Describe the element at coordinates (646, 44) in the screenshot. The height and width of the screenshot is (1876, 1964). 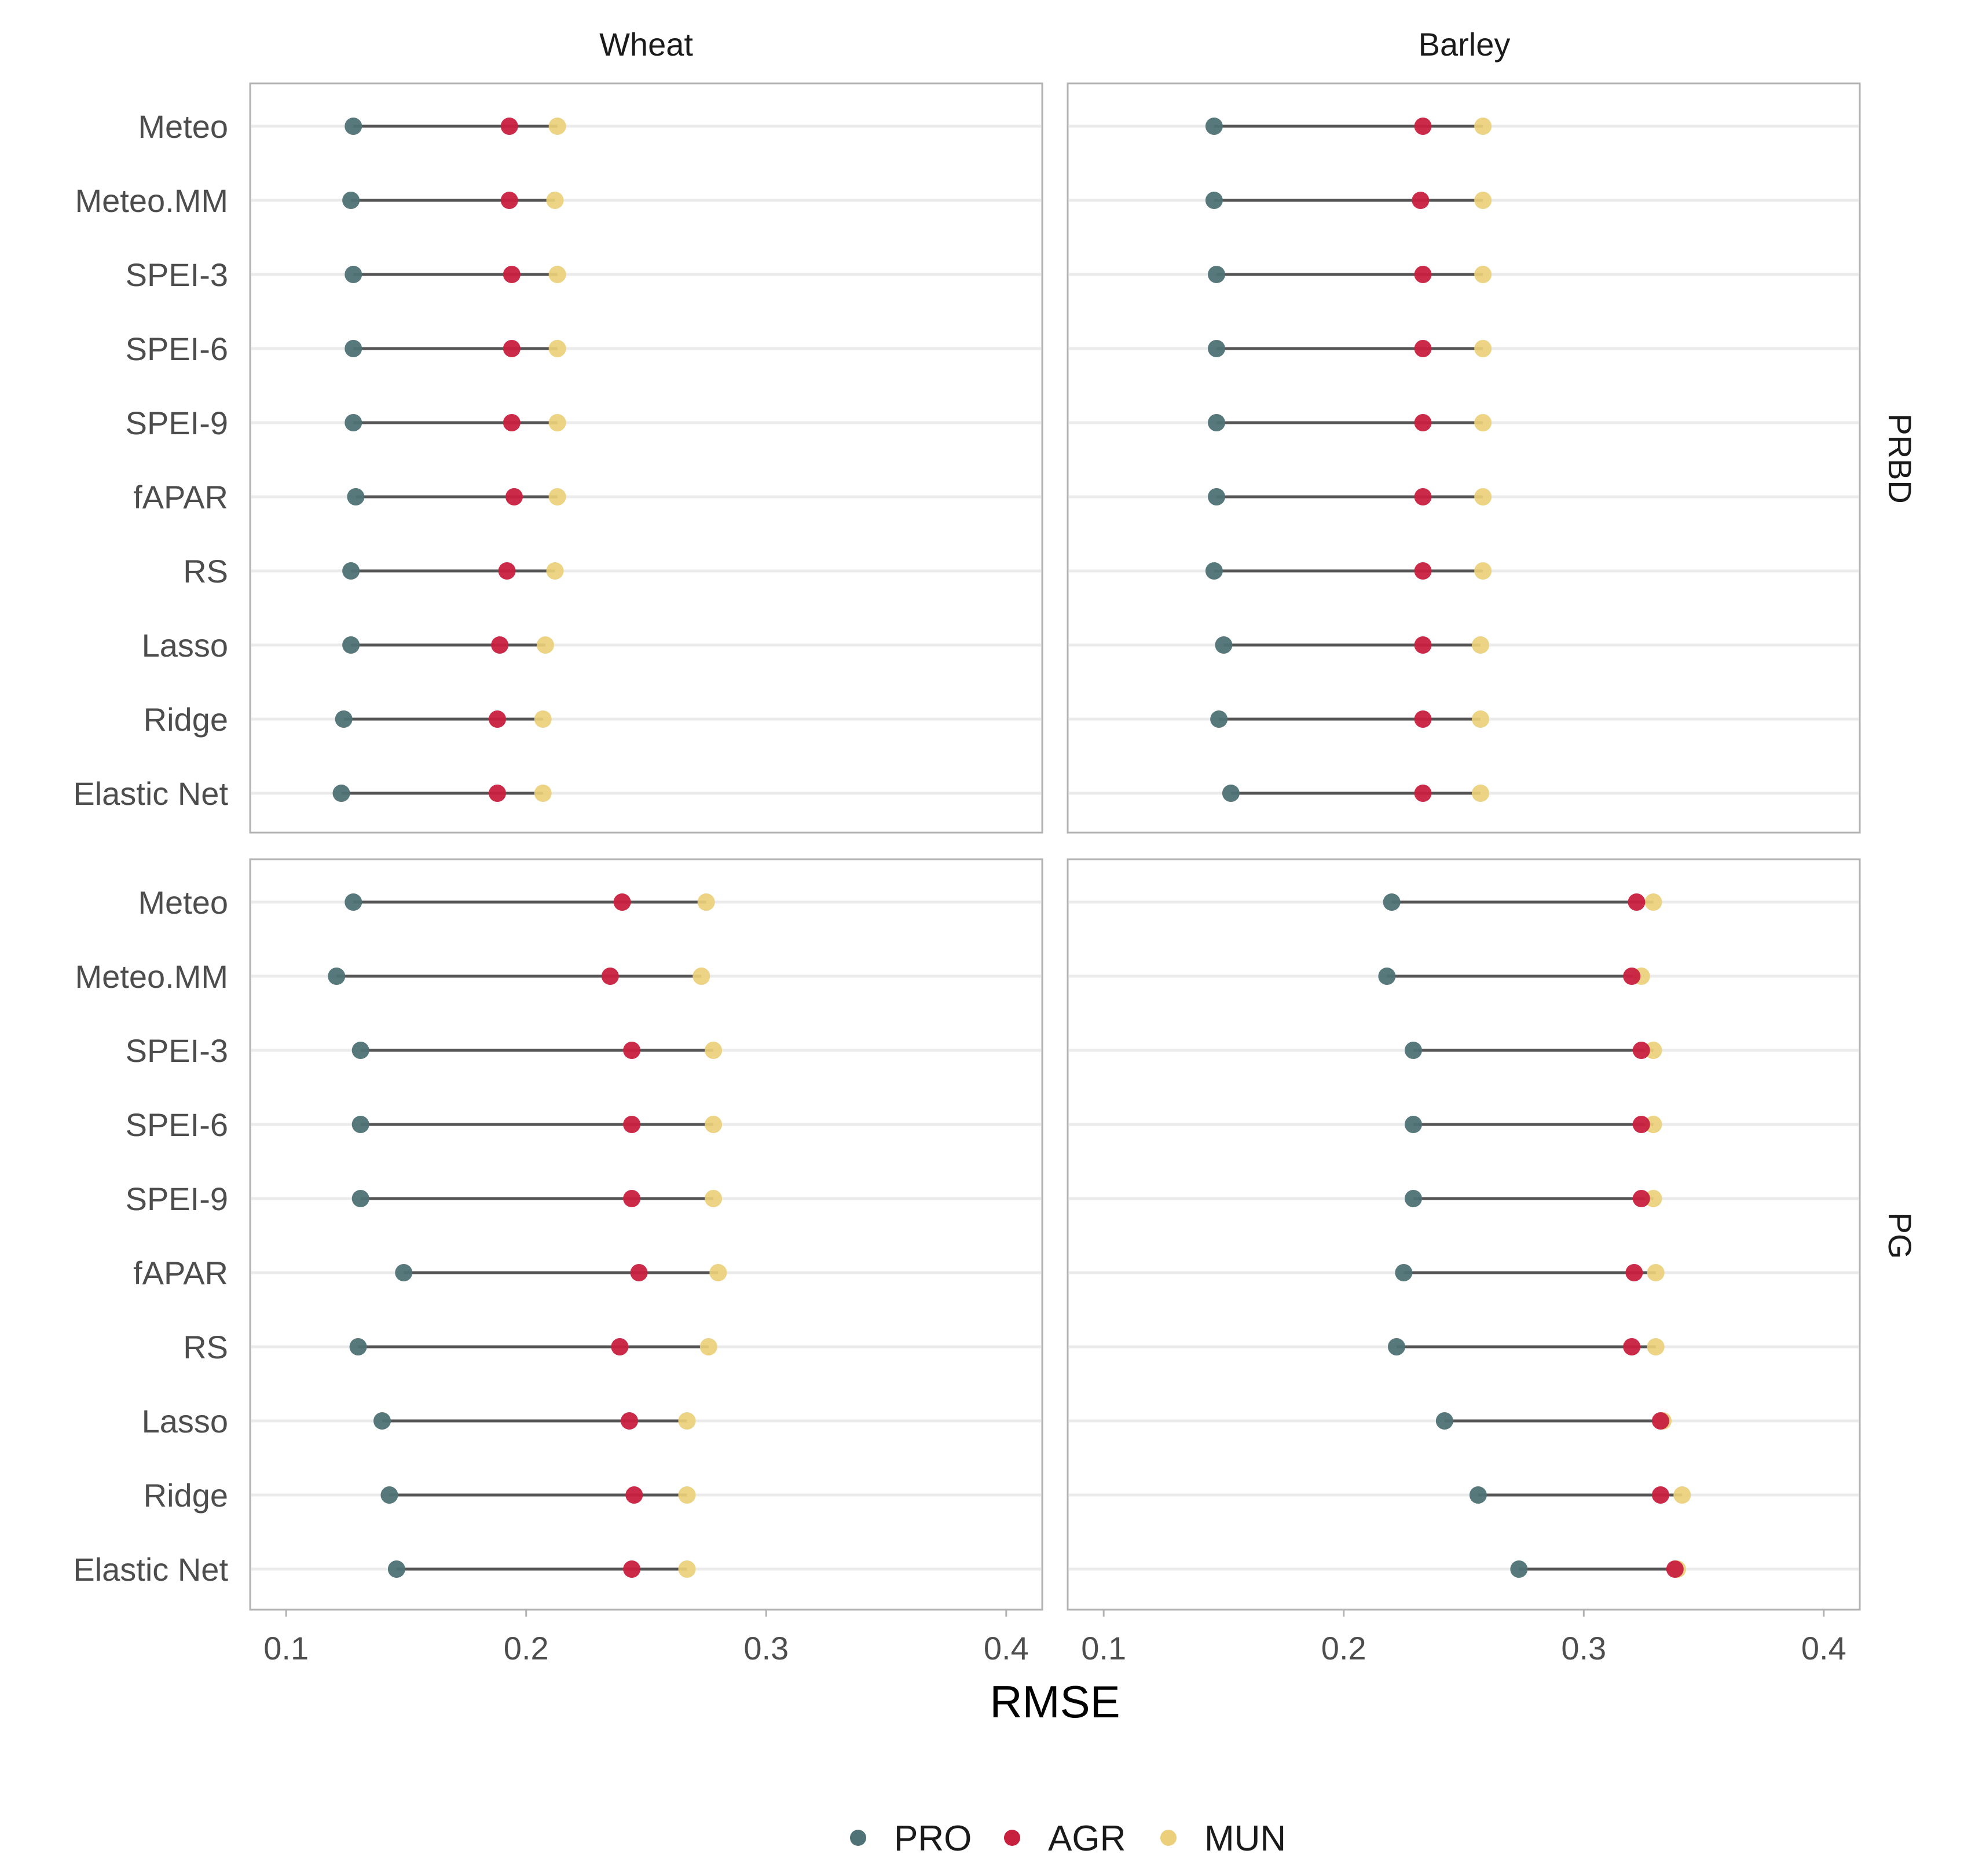
I see `strip-label-wheat: Wheat` at that location.